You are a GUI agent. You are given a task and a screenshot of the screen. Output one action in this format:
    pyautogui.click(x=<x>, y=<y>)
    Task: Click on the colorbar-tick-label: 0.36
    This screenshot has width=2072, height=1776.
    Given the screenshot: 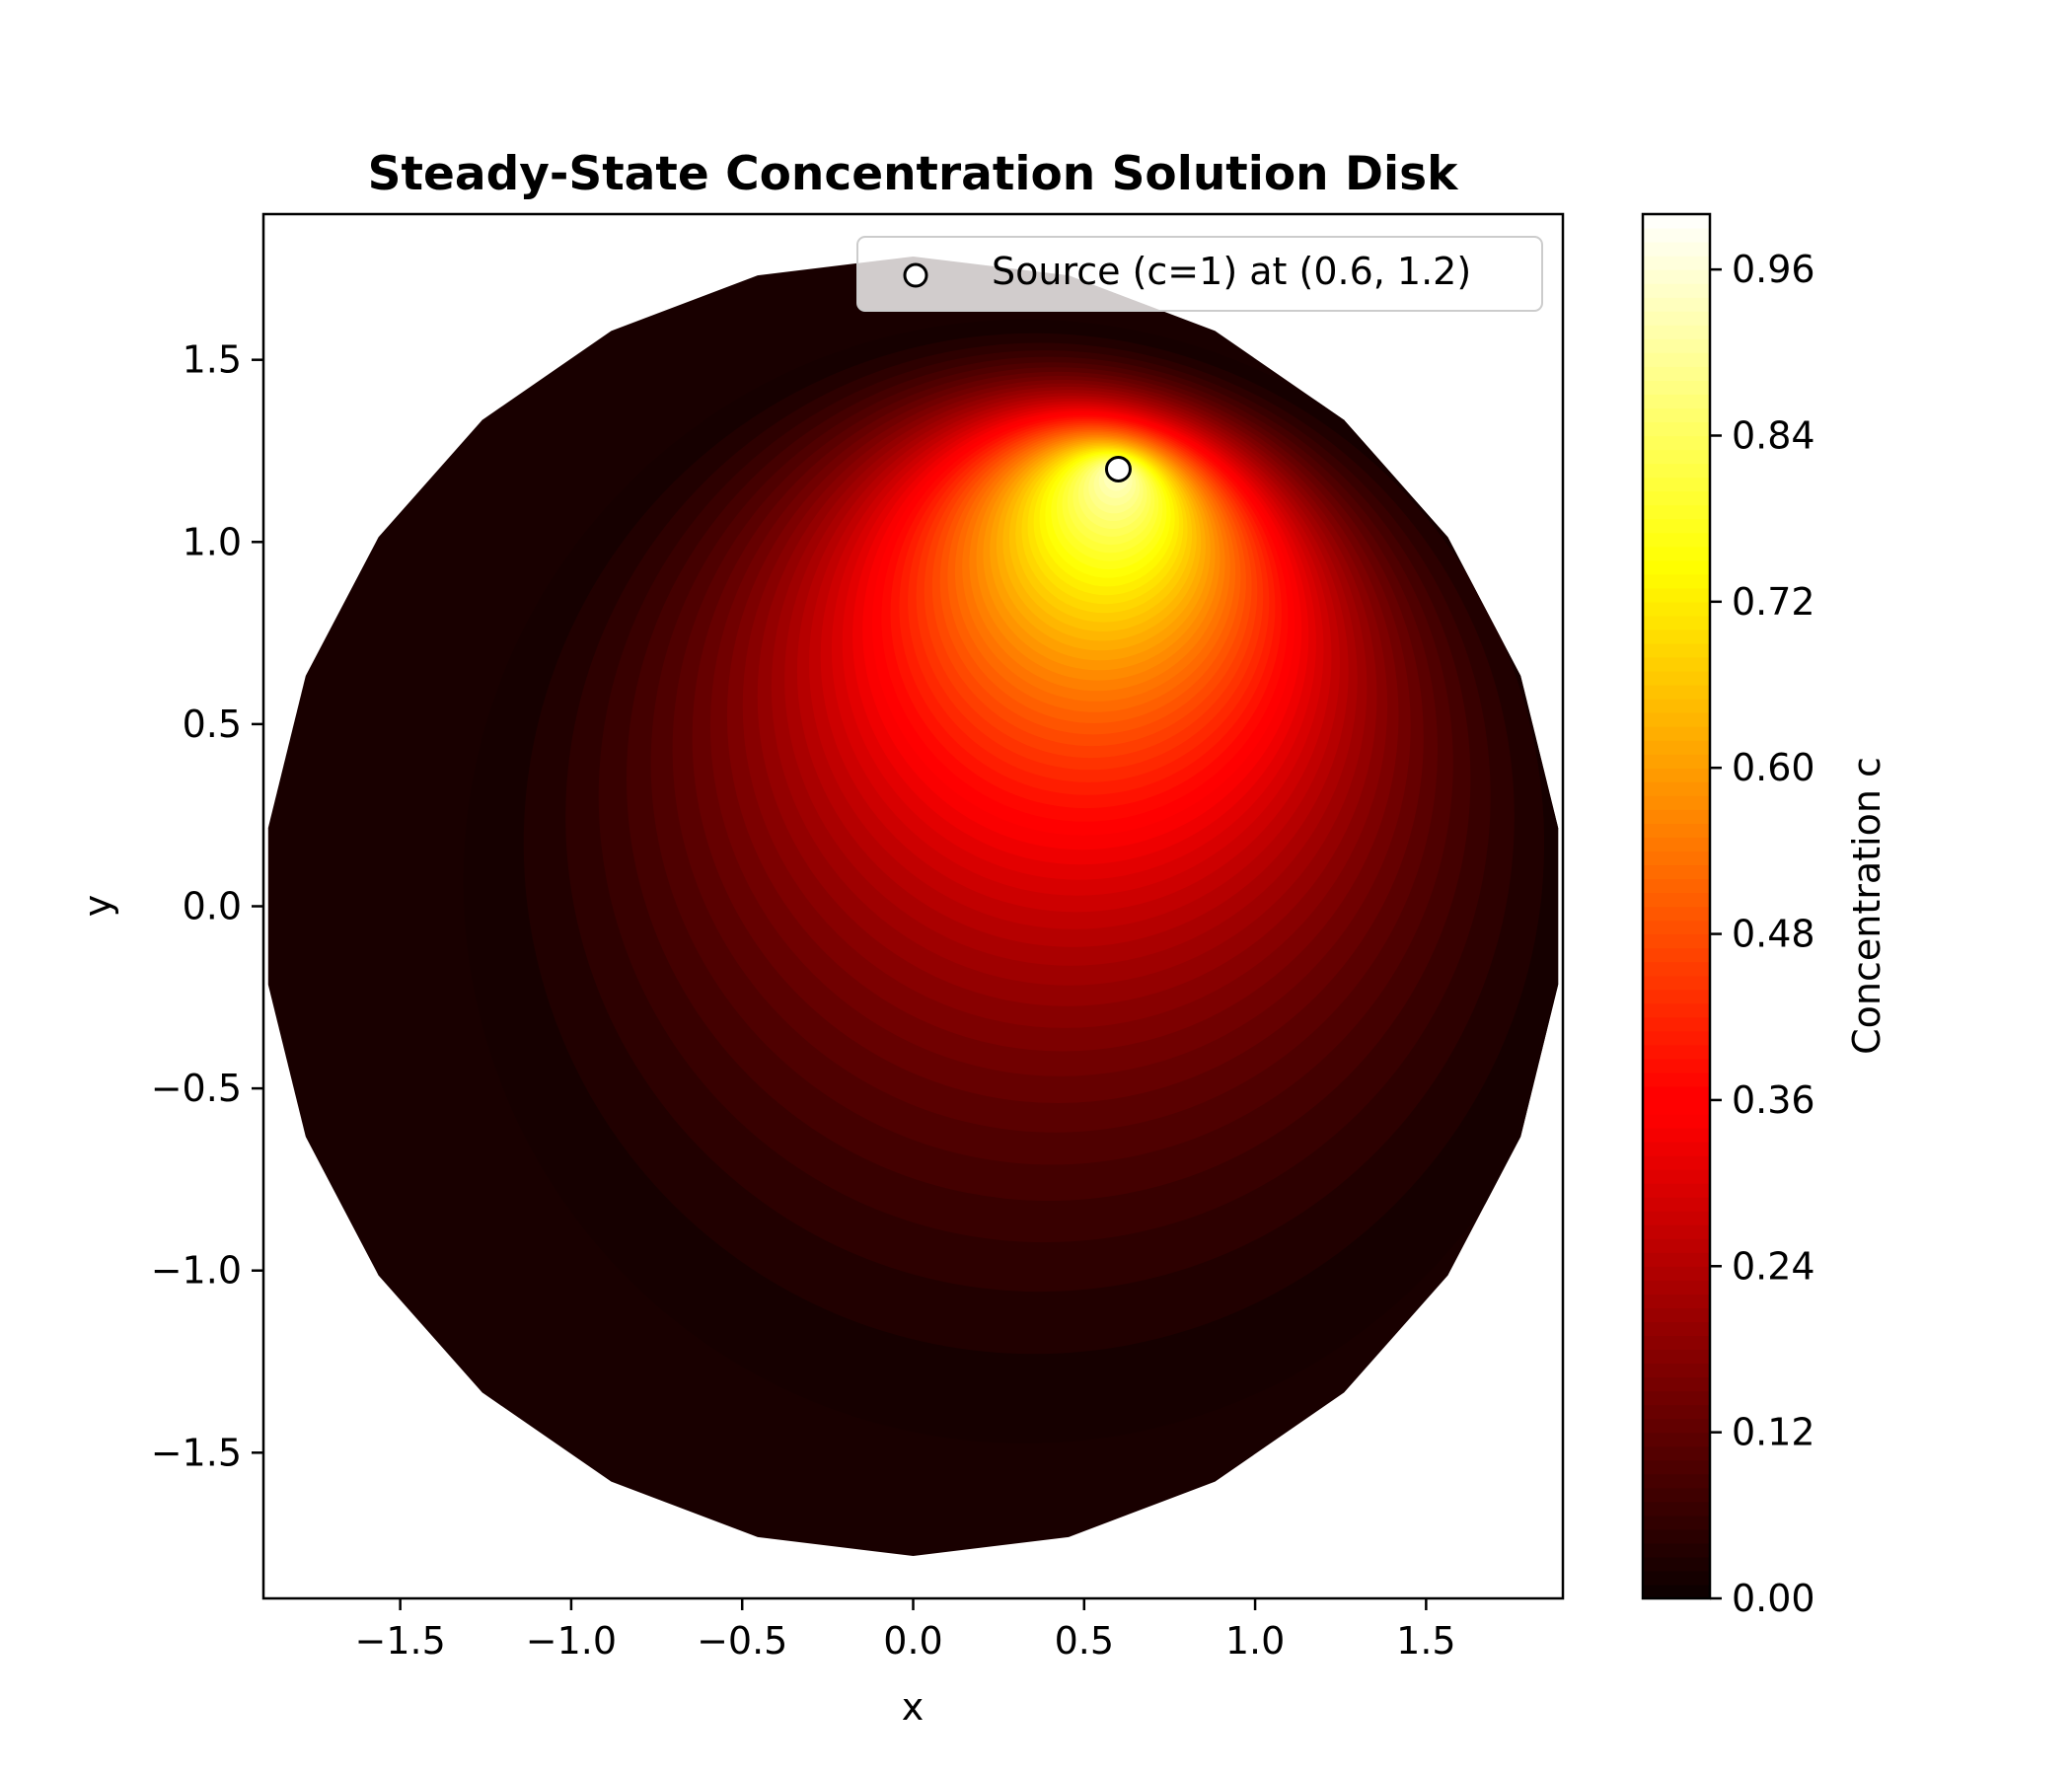 What is the action you would take?
    pyautogui.click(x=1773, y=1100)
    